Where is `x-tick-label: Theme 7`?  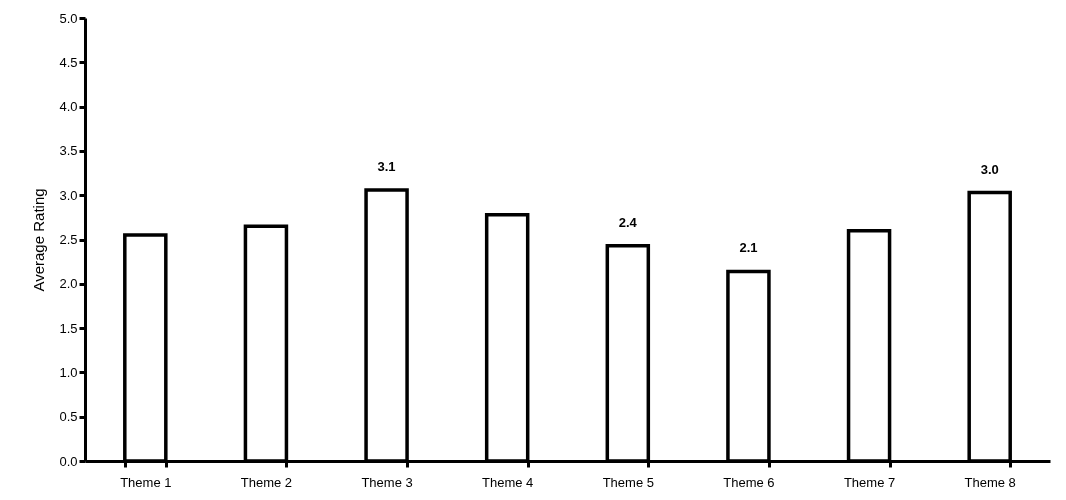
x-tick-label: Theme 7 is located at coordinates (869, 482).